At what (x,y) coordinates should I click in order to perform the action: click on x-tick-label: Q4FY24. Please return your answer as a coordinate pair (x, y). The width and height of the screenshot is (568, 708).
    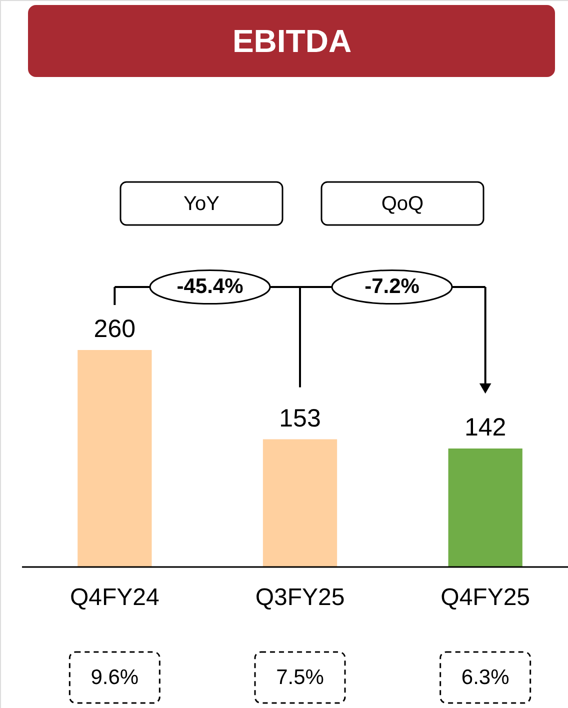
    Looking at the image, I should click on (115, 597).